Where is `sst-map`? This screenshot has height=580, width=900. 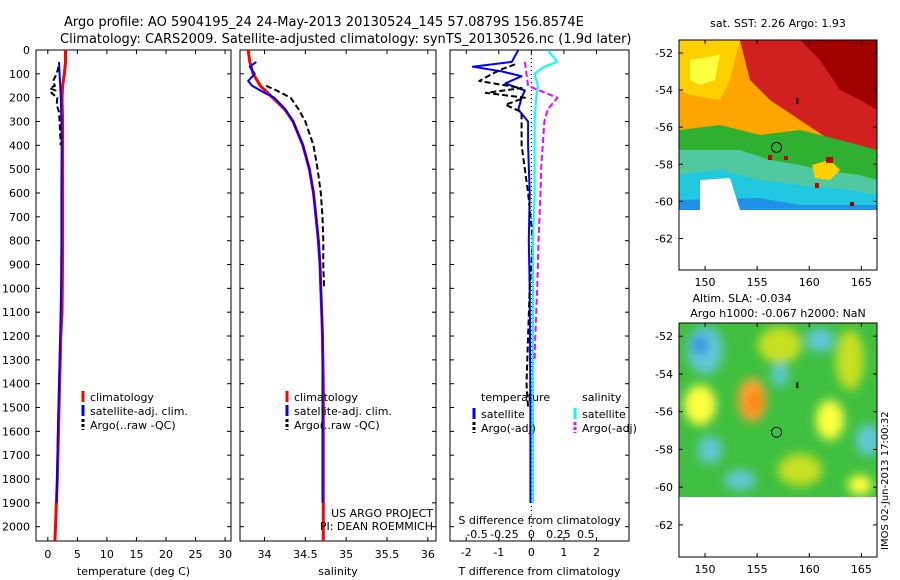
sst-map is located at coordinates (778, 155).